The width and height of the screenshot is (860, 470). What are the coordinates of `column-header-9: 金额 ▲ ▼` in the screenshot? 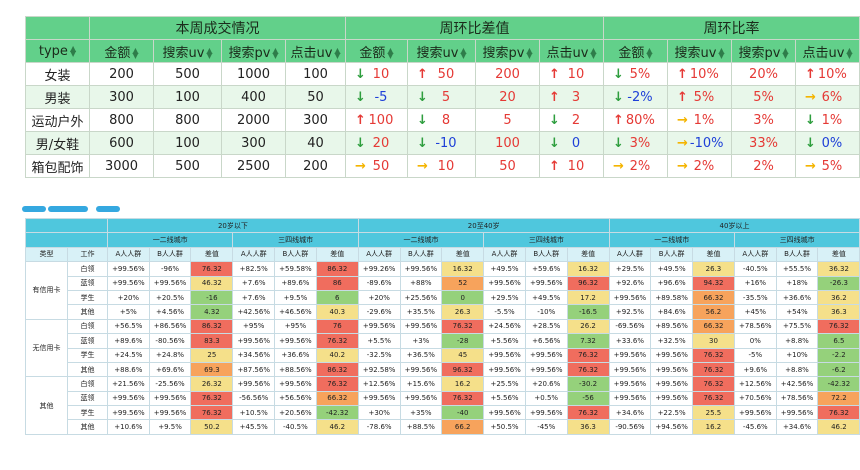 It's located at (635, 51).